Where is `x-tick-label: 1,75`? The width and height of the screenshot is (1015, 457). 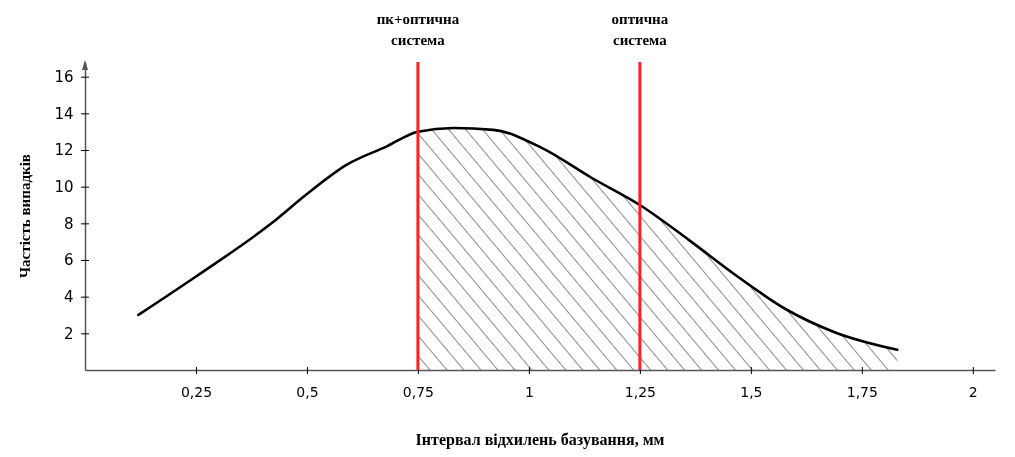 x-tick-label: 1,75 is located at coordinates (862, 392).